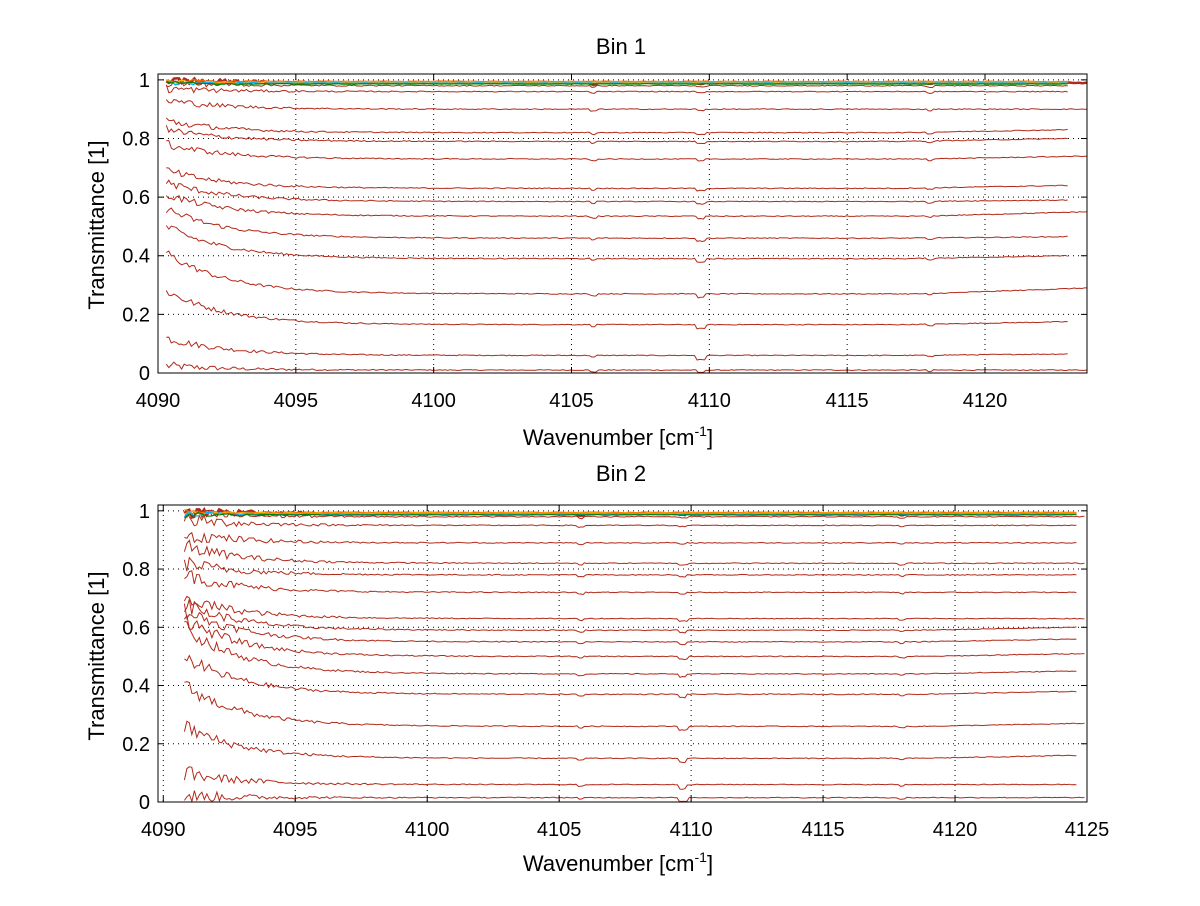 The image size is (1200, 906). What do you see at coordinates (621, 46) in the screenshot?
I see `plot-title: Bin 1` at bounding box center [621, 46].